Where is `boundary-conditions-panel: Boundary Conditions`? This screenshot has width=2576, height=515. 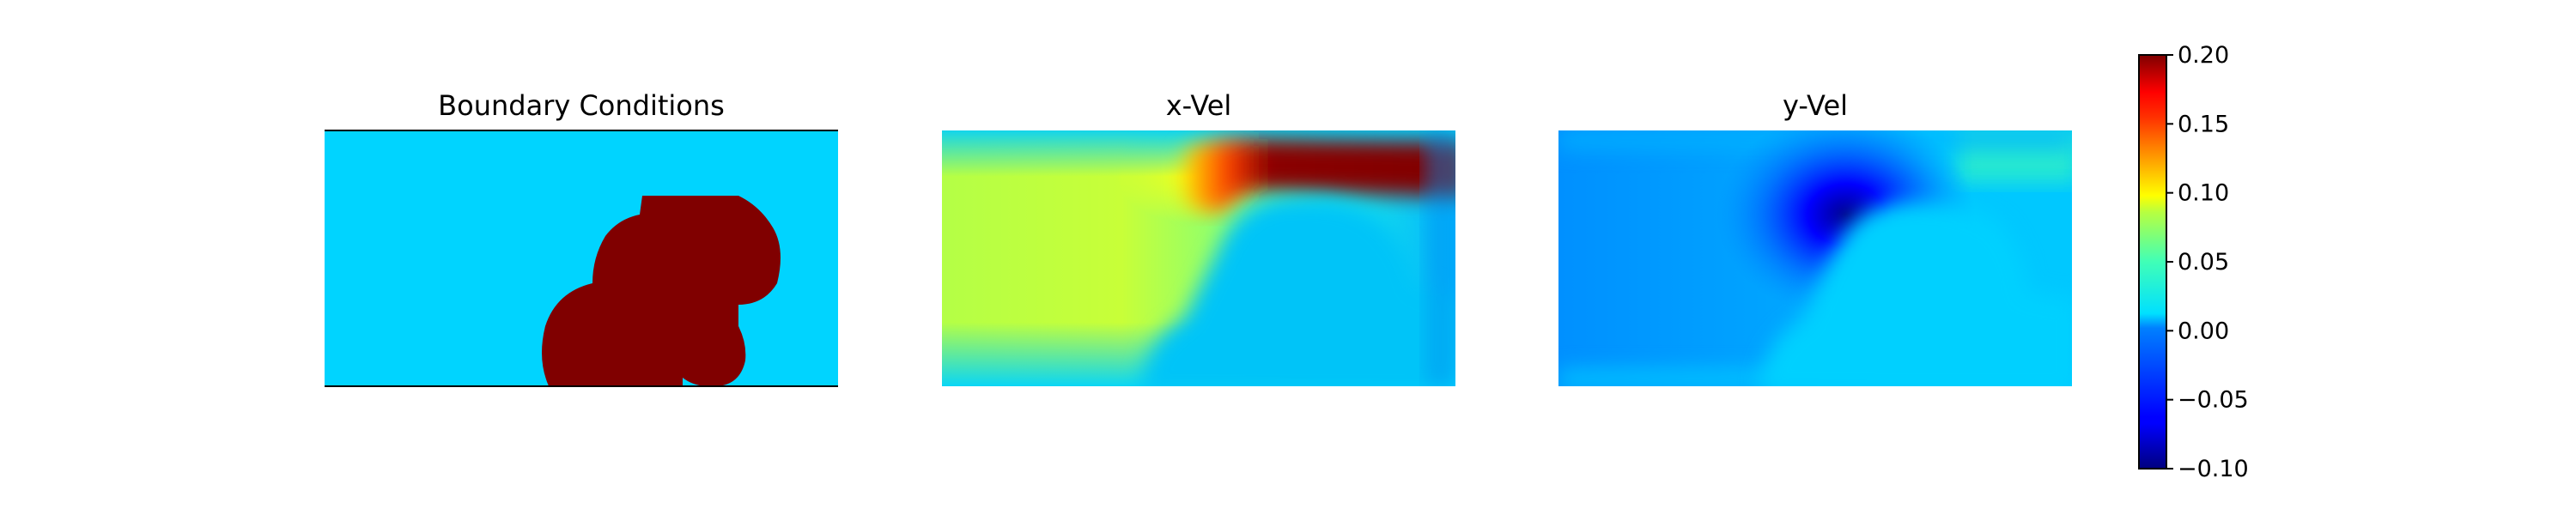
boundary-conditions-panel: Boundary Conditions is located at coordinates (581, 238).